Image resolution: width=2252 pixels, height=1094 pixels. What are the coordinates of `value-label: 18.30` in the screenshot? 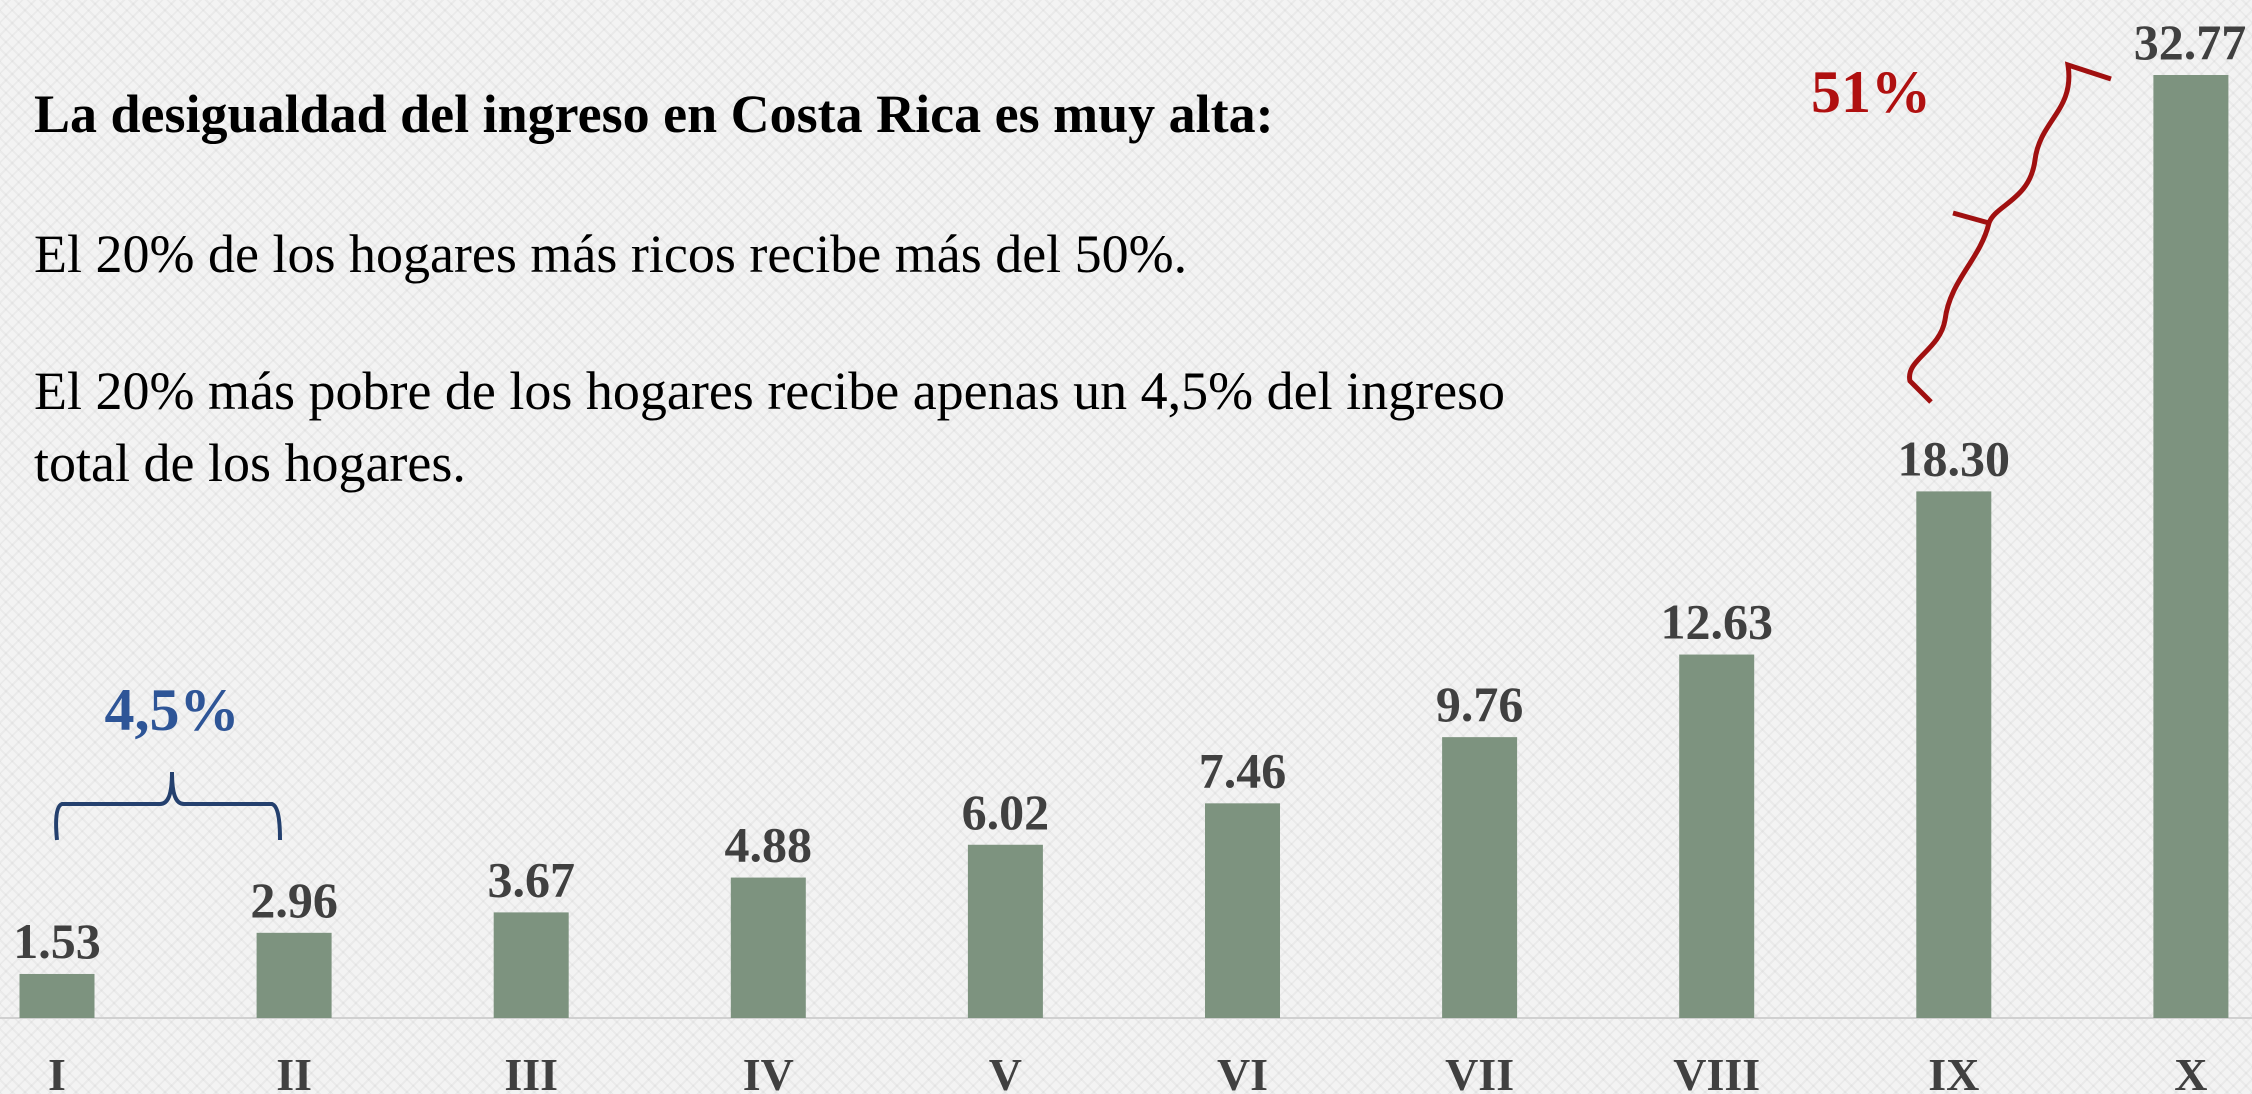 It's located at (1954, 458).